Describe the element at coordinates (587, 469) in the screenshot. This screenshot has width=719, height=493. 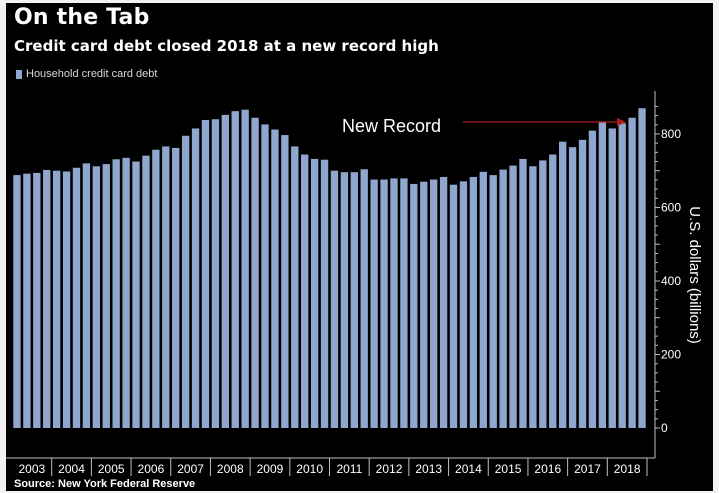
I see `x-tick-label: 2017` at that location.